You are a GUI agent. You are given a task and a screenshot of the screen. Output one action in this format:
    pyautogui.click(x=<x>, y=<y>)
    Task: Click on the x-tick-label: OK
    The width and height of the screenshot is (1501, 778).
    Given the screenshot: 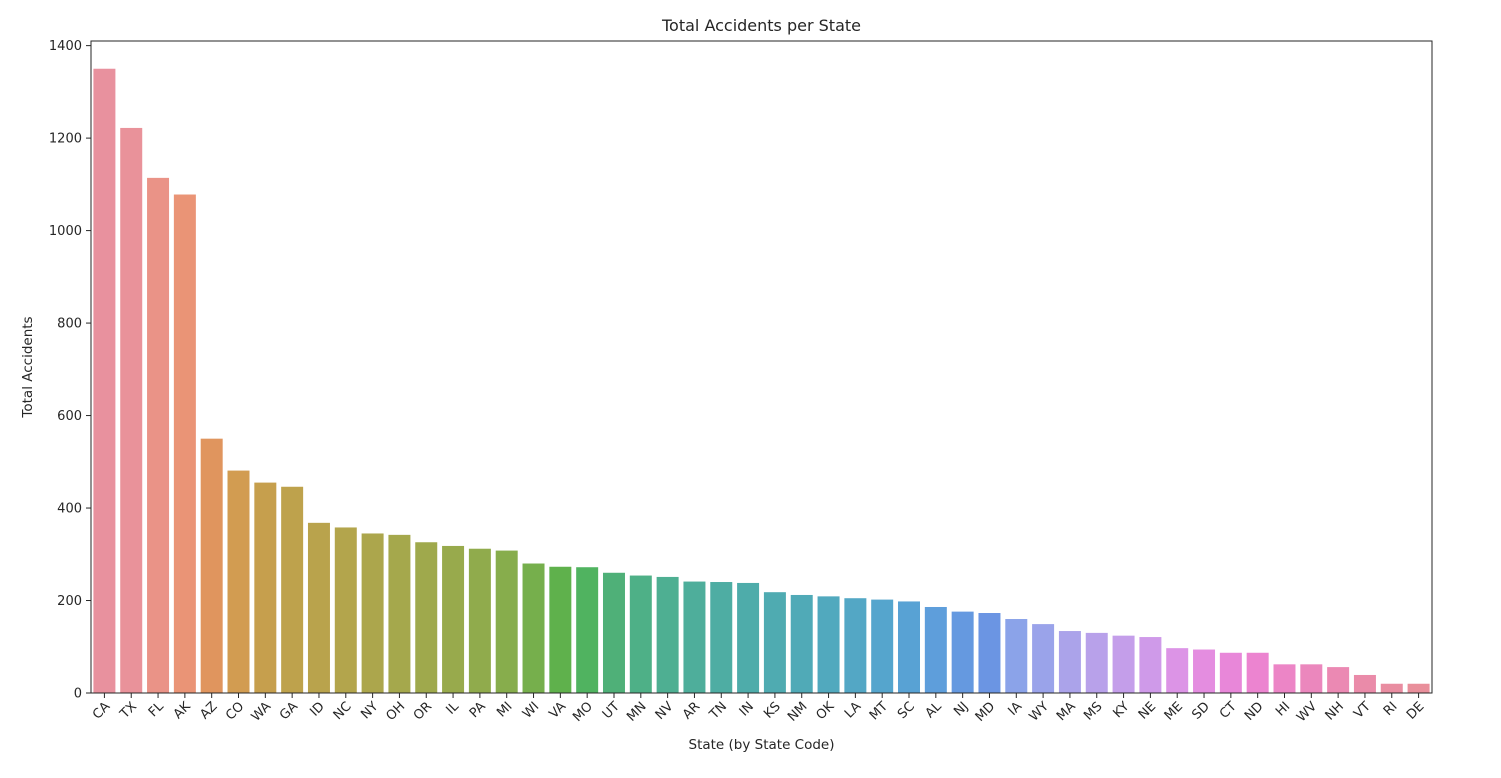 What is the action you would take?
    pyautogui.click(x=826, y=711)
    